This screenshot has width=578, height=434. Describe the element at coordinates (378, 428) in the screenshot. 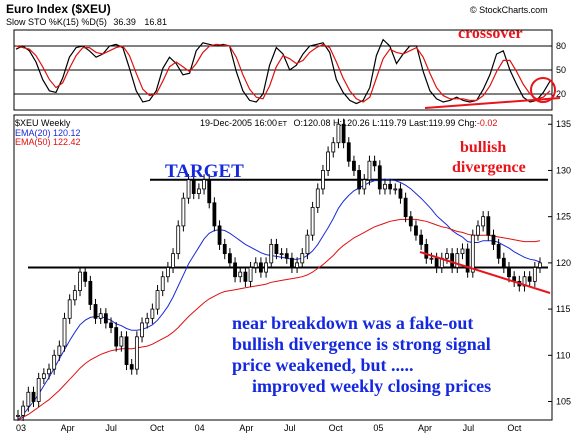

I see `x-tick-label: 05` at that location.